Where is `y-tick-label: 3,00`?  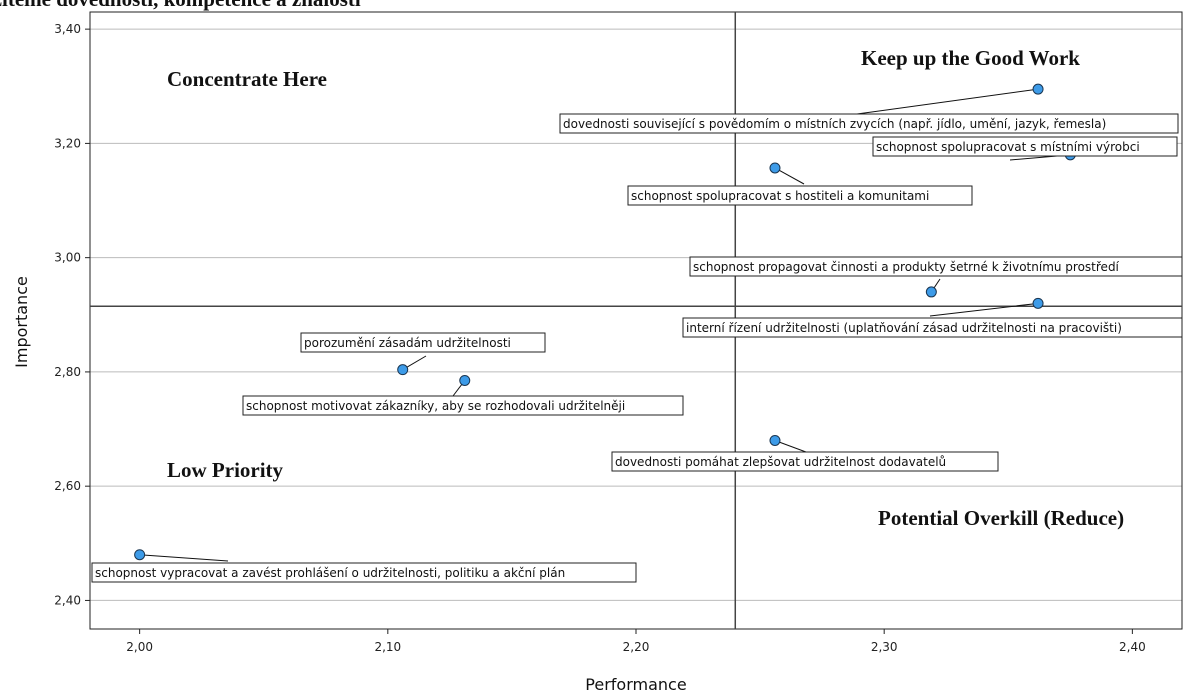 y-tick-label: 3,00 is located at coordinates (67, 258).